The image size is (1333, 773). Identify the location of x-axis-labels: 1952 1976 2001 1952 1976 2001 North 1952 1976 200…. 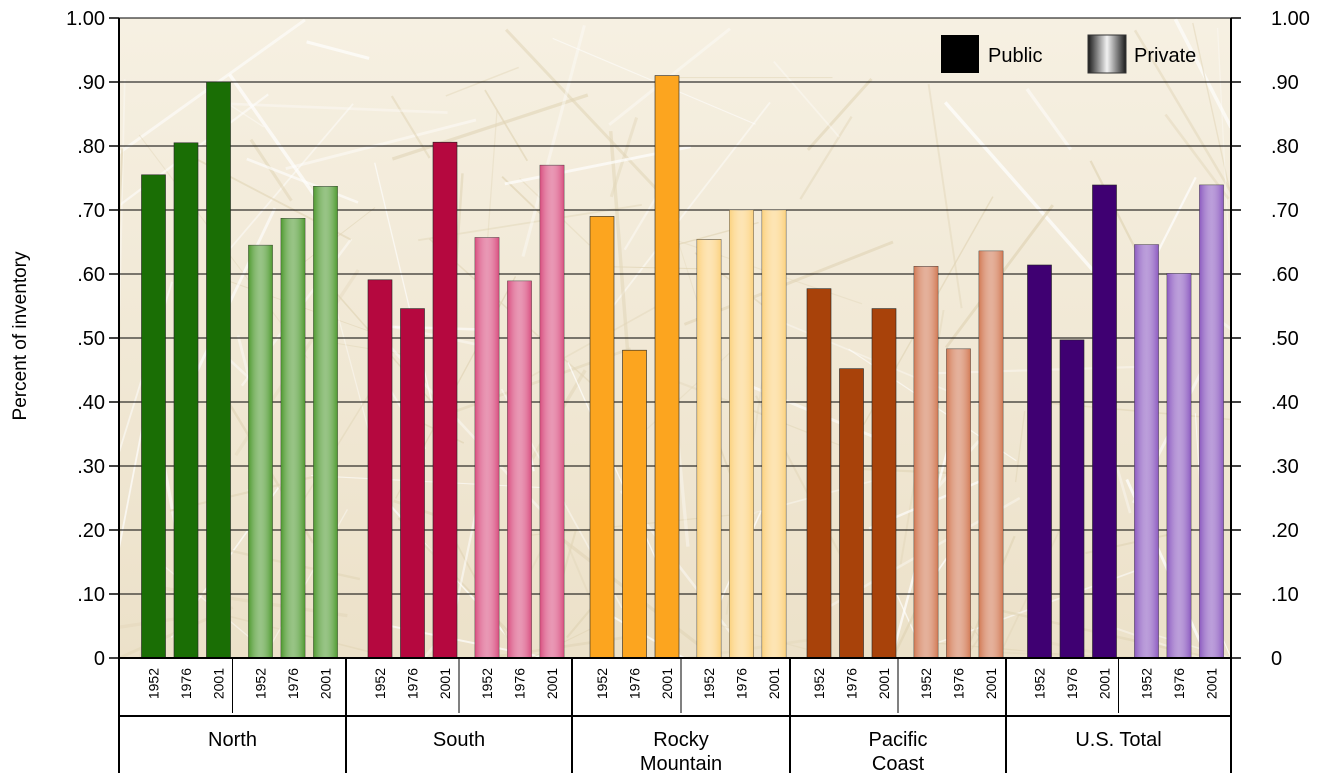
(675, 715).